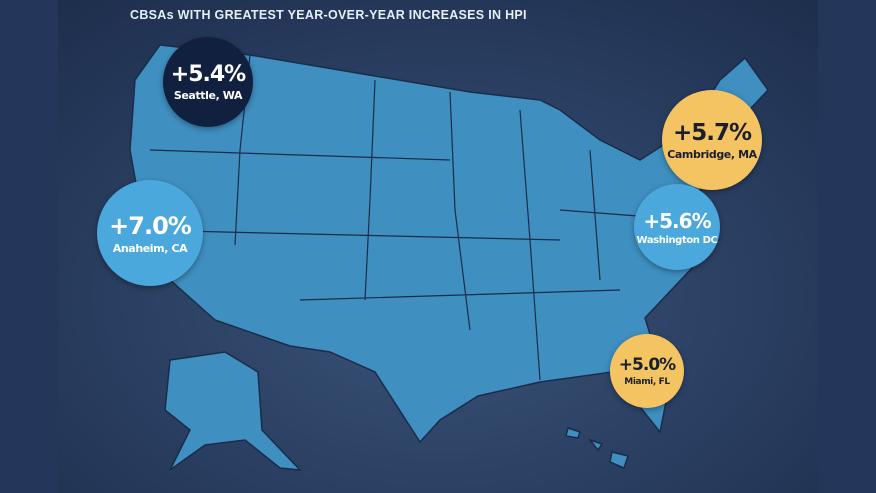 This screenshot has width=876, height=493. What do you see at coordinates (712, 154) in the screenshot?
I see `marker-city: Cambridge, MA` at bounding box center [712, 154].